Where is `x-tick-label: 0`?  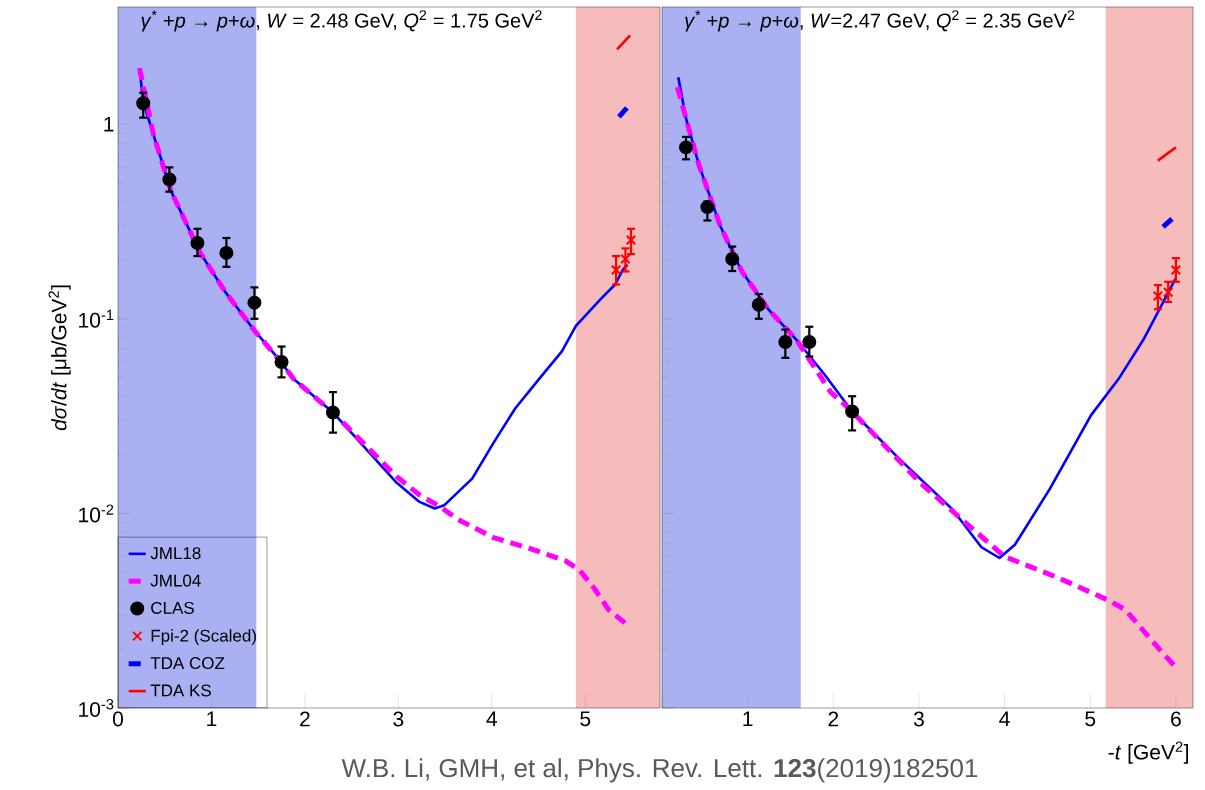 x-tick-label: 0 is located at coordinates (118, 719).